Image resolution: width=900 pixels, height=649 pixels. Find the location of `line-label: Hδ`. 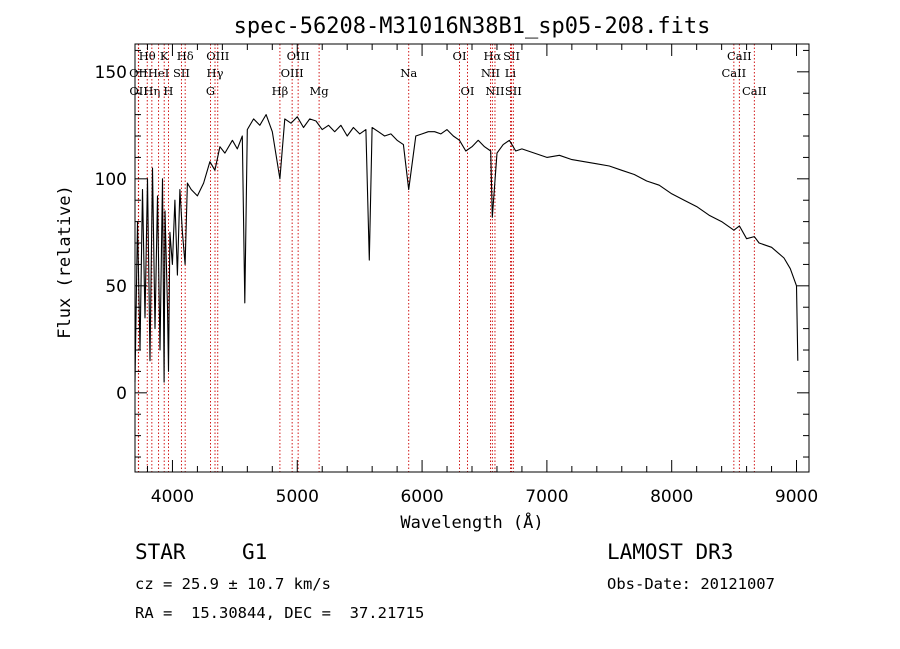

line-label: Hδ is located at coordinates (185, 56).